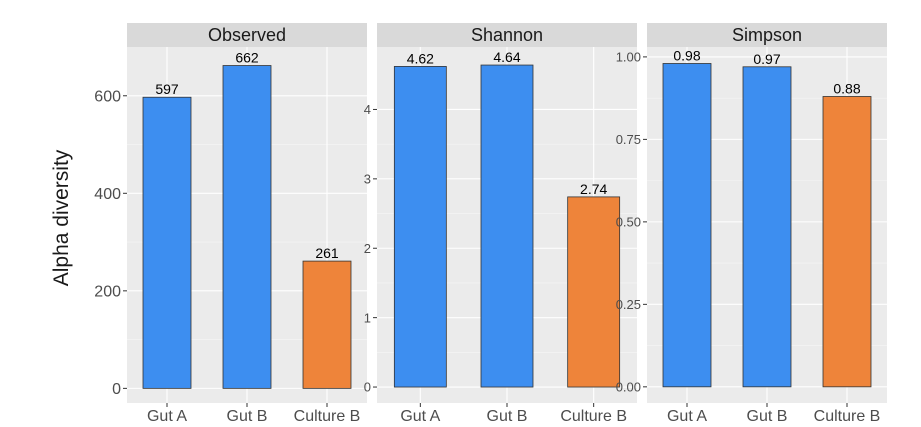  What do you see at coordinates (327, 416) in the screenshot?
I see `x-tick-label-observed-culture-b: Culture B` at bounding box center [327, 416].